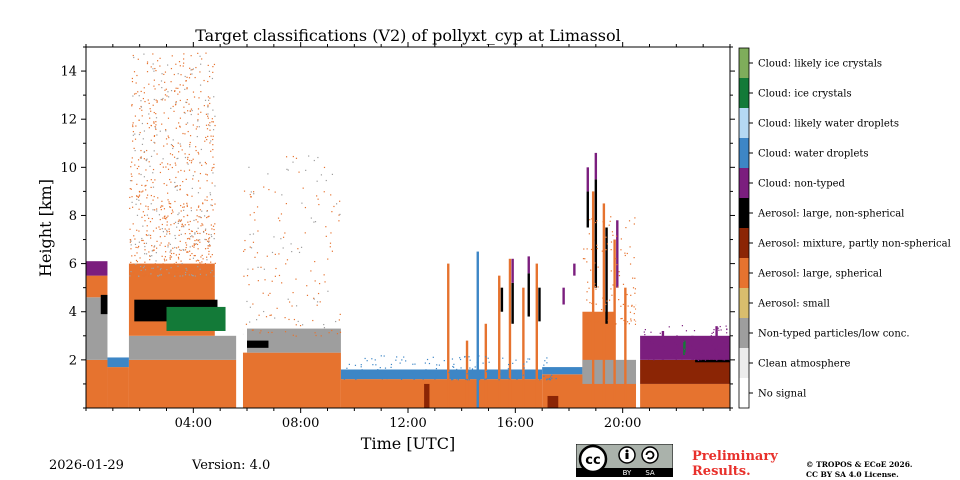 The width and height of the screenshot is (960, 480). Describe the element at coordinates (624, 460) in the screenshot. I see `cc-license-logo: cc BY SA` at that location.